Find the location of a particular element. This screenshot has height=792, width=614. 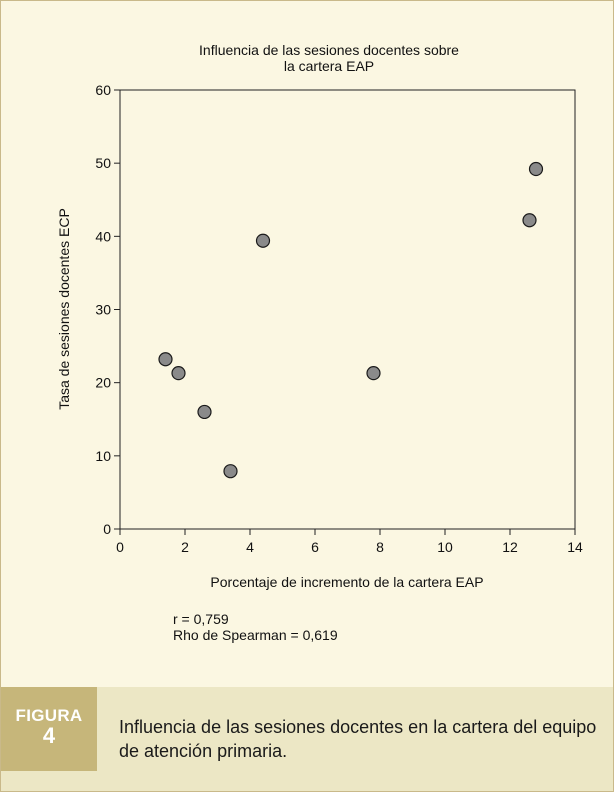

chart-title-line-2: la cartera EAP is located at coordinates (329, 66).